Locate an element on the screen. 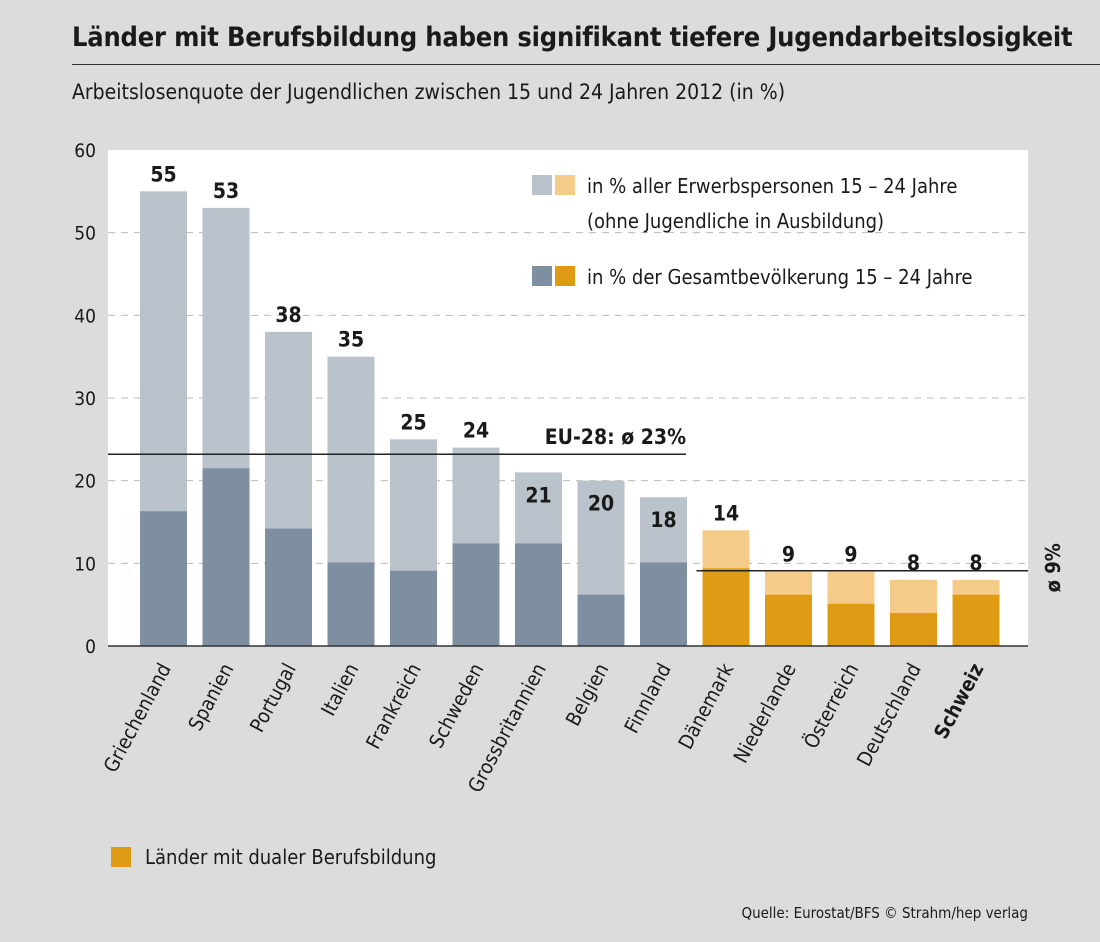 The image size is (1100, 942). y-tick-label: 30 is located at coordinates (85, 399).